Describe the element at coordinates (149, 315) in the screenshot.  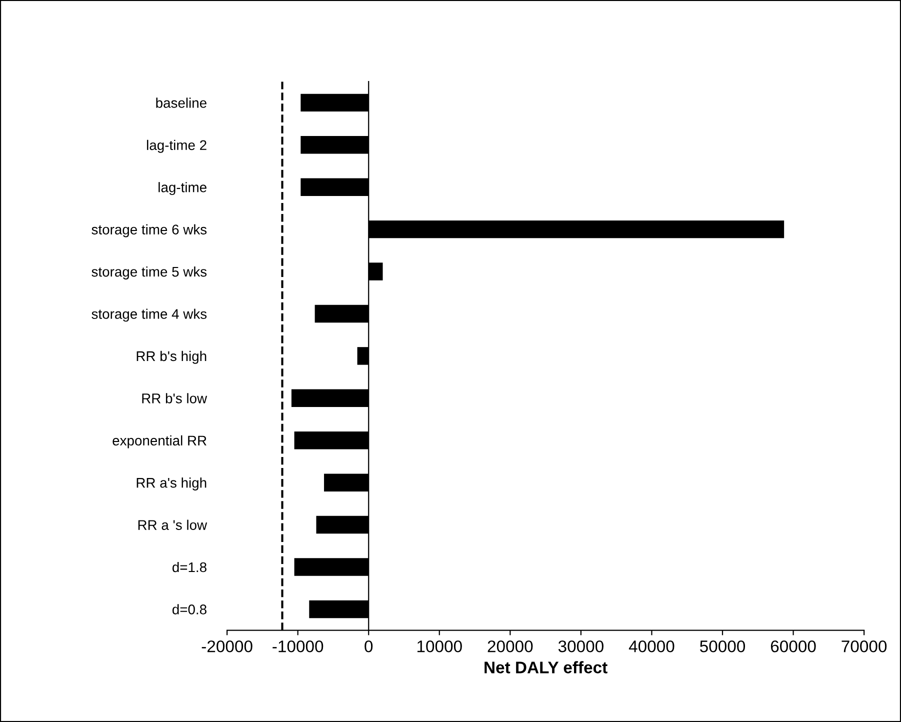
I see `y-tick-label: storage time 4 wks` at that location.